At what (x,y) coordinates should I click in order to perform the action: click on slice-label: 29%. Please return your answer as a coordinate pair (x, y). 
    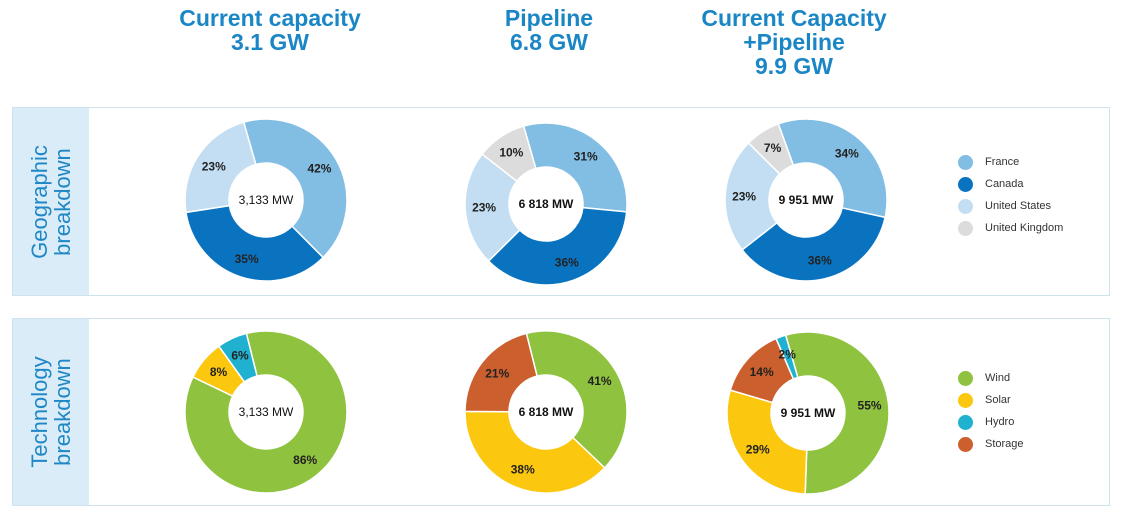
    Looking at the image, I should click on (758, 449).